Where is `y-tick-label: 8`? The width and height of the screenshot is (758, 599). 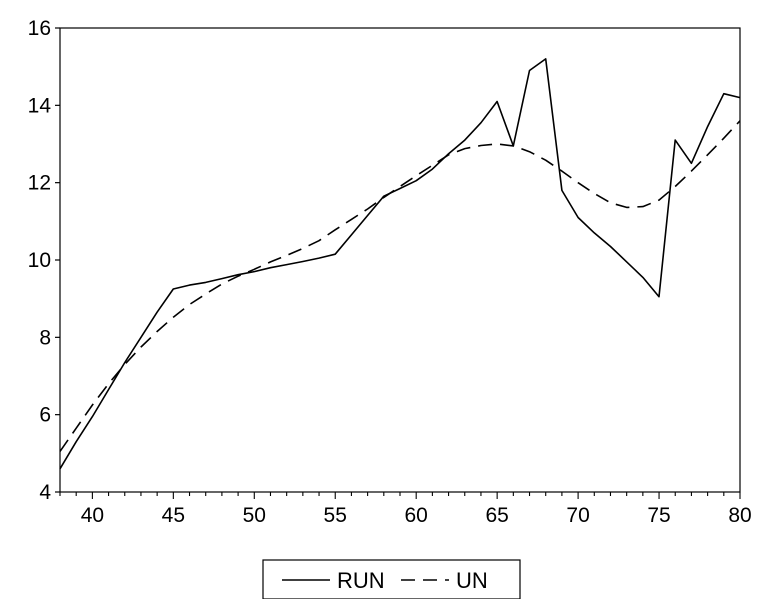 y-tick-label: 8 is located at coordinates (45, 337).